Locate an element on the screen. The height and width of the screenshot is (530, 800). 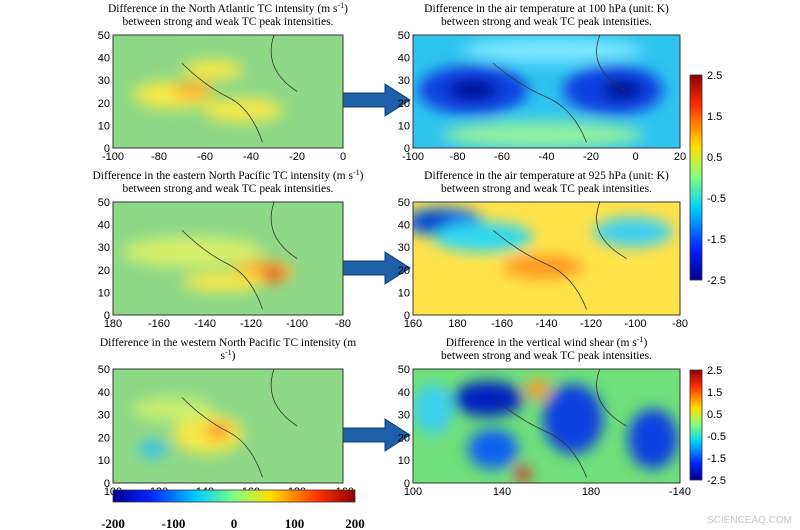
x-tick-label: 20 is located at coordinates (680, 157).